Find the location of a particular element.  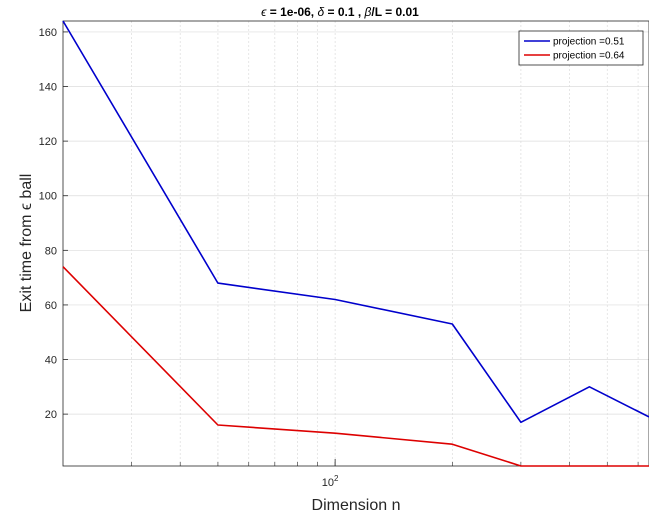

legend-label-2: projection =0.64 is located at coordinates (589, 56).